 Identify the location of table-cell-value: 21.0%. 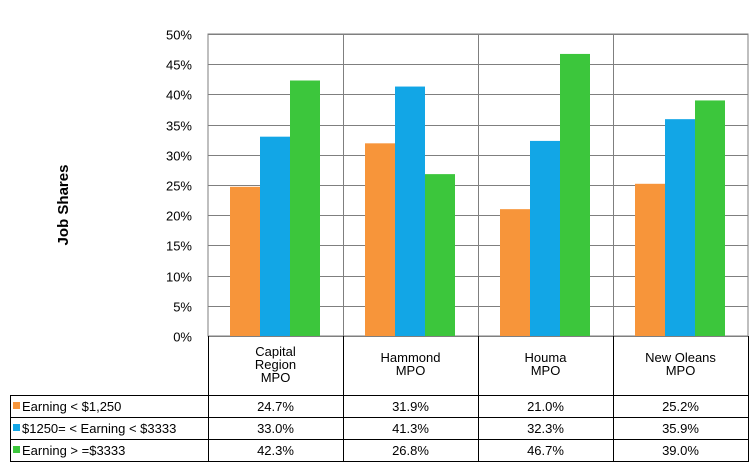
(545, 406).